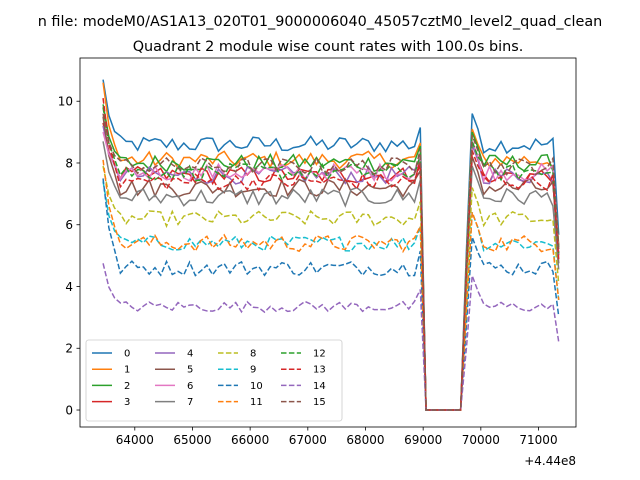  I want to click on legend-label-6: 6, so click(190, 386).